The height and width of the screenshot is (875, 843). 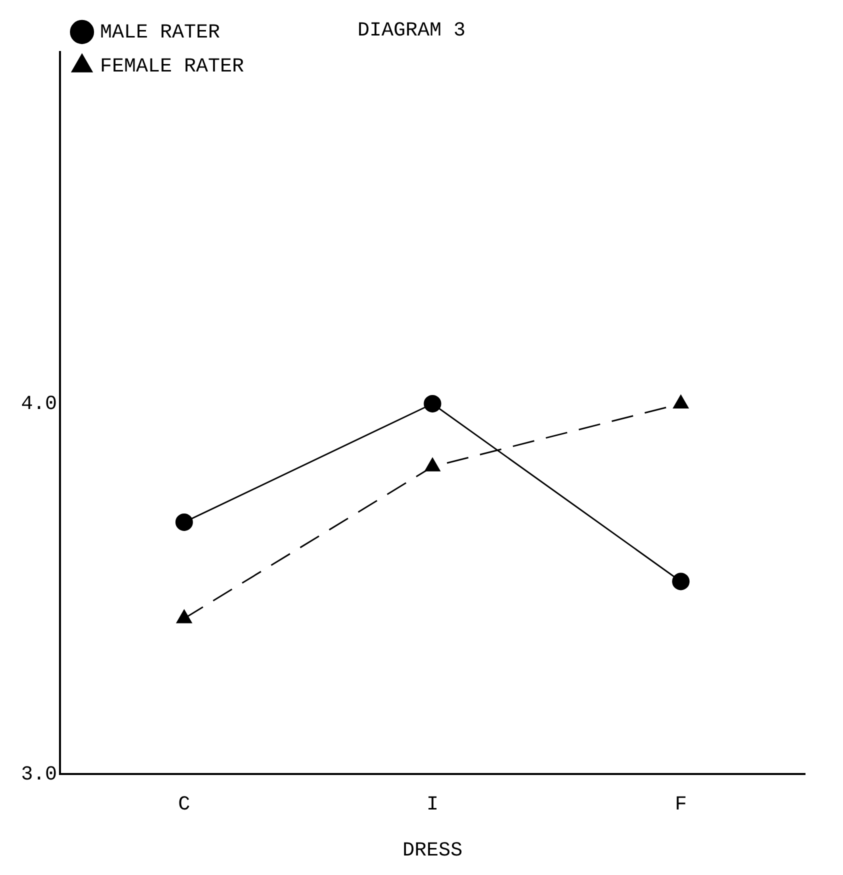 What do you see at coordinates (160, 32) in the screenshot?
I see `legend-label: MALE RATER` at bounding box center [160, 32].